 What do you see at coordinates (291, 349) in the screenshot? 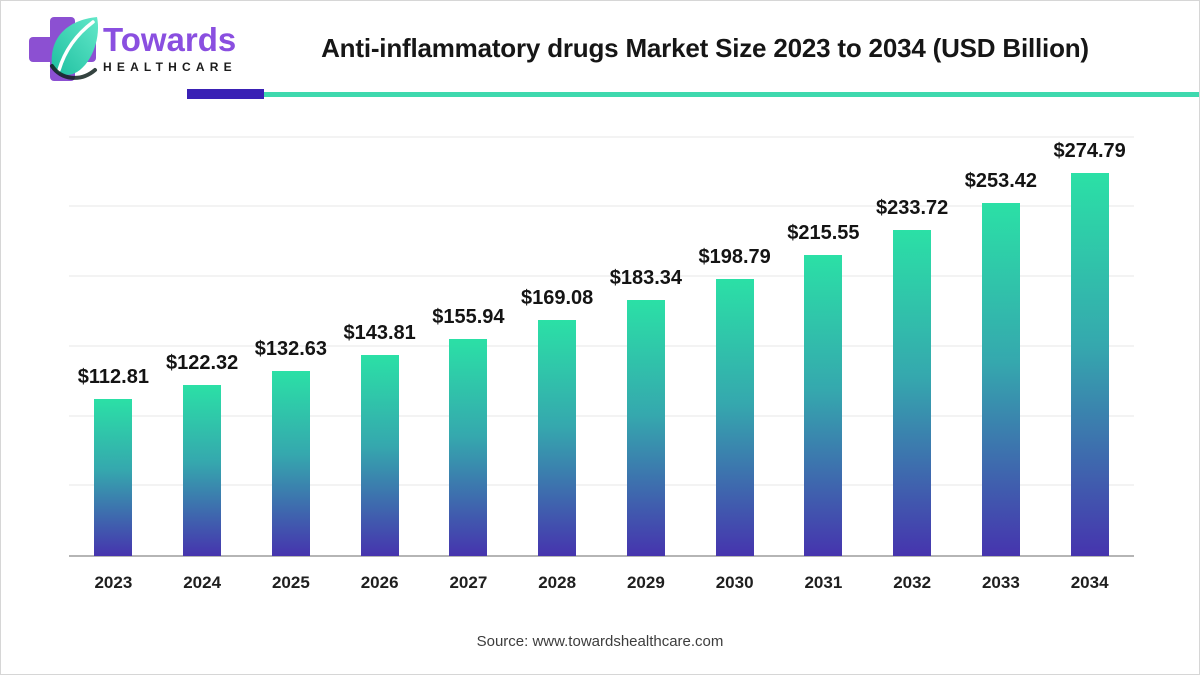
I see `bar-value-label-2025: $132.63` at bounding box center [291, 349].